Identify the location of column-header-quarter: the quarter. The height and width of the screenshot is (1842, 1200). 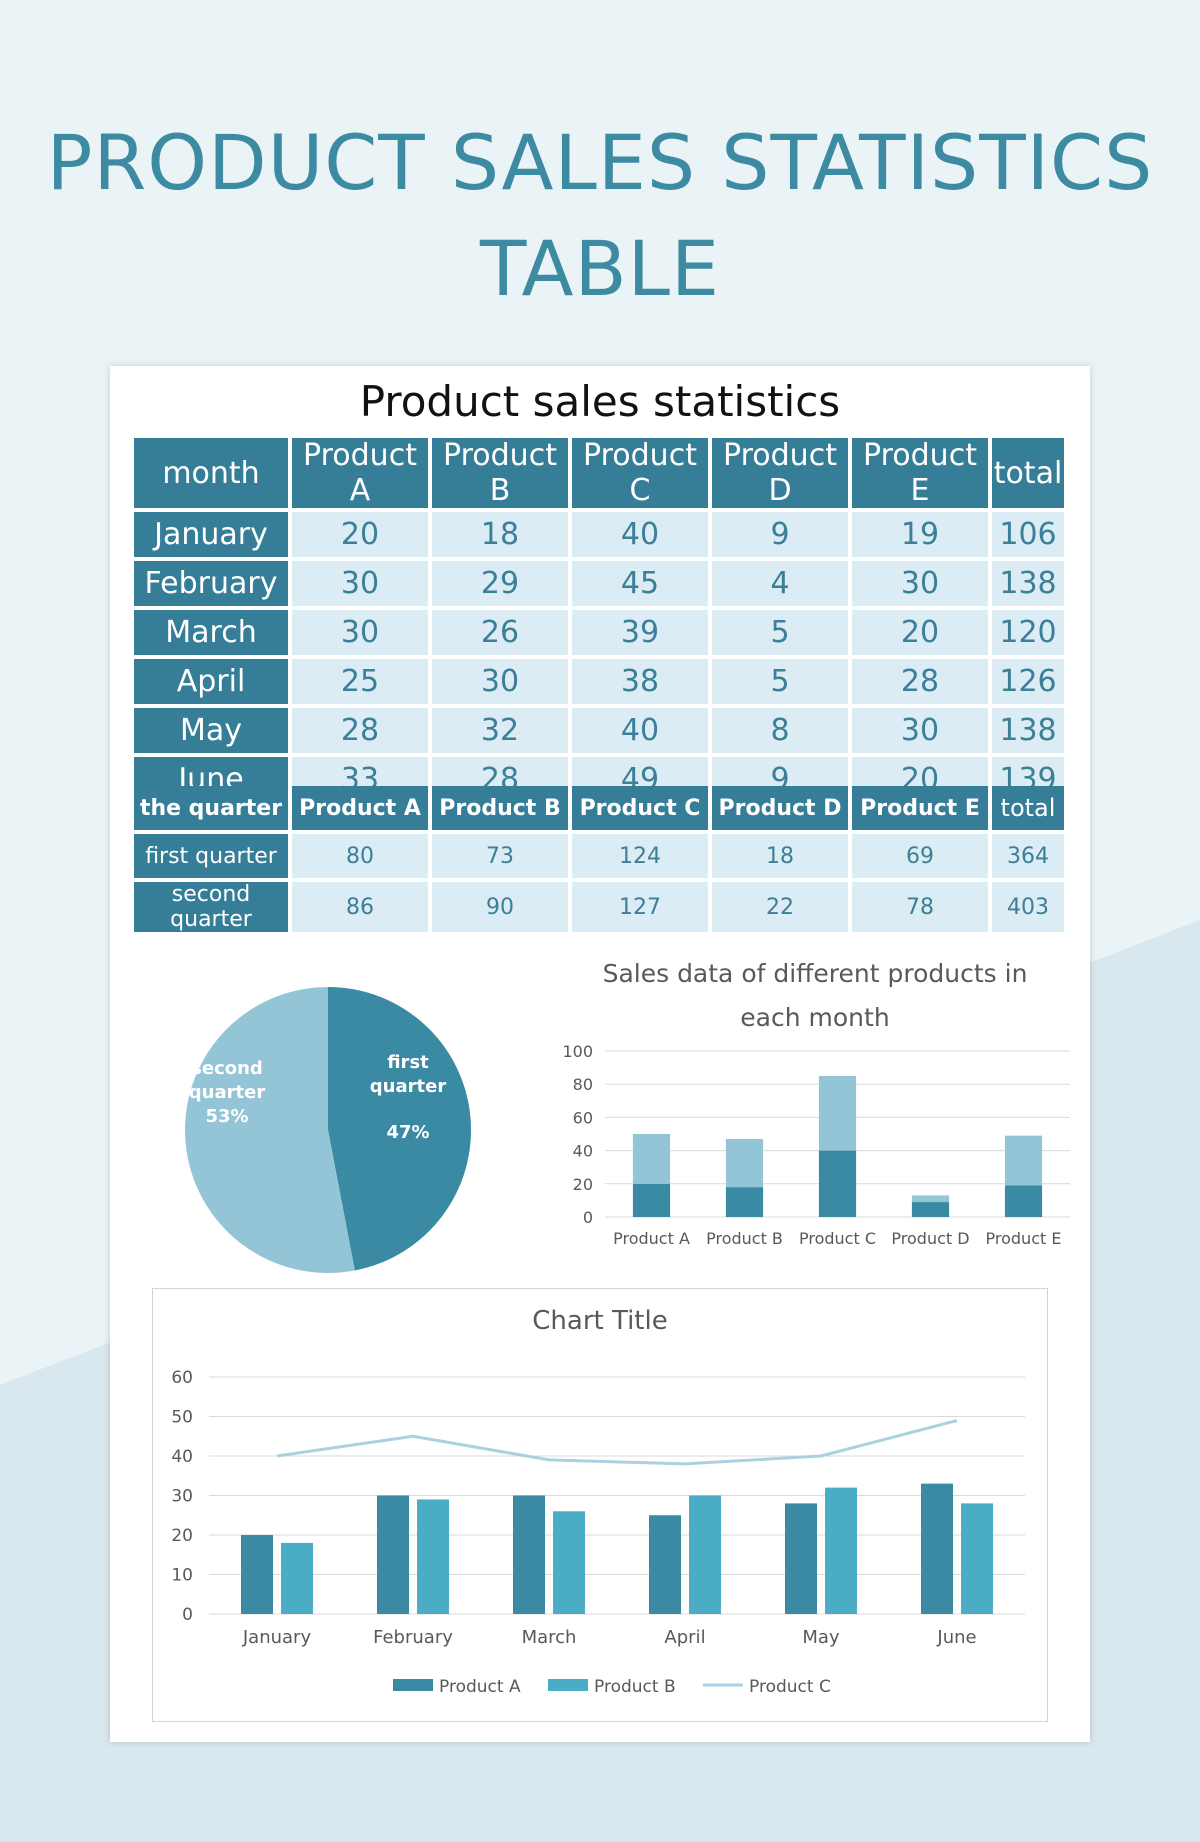
(211, 808).